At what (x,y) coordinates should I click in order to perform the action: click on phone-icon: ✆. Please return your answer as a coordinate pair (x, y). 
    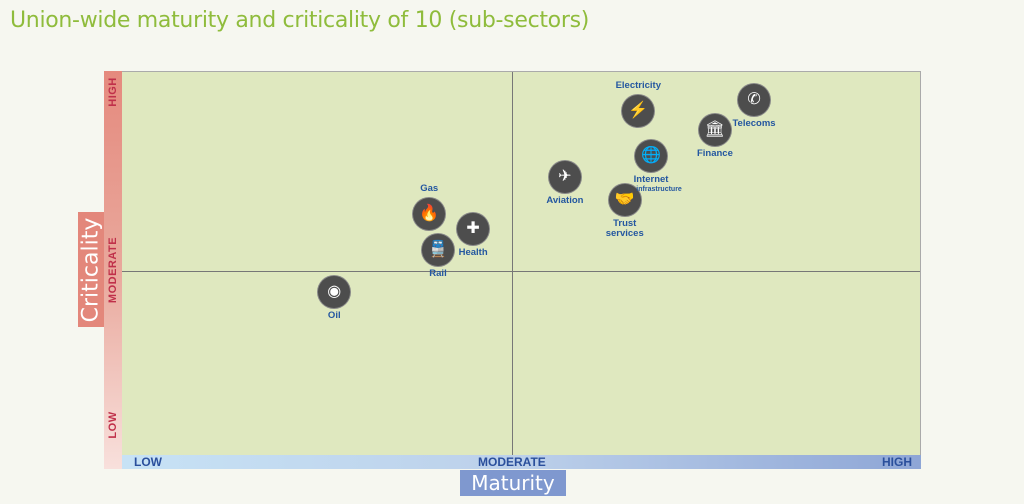
    Looking at the image, I should click on (754, 100).